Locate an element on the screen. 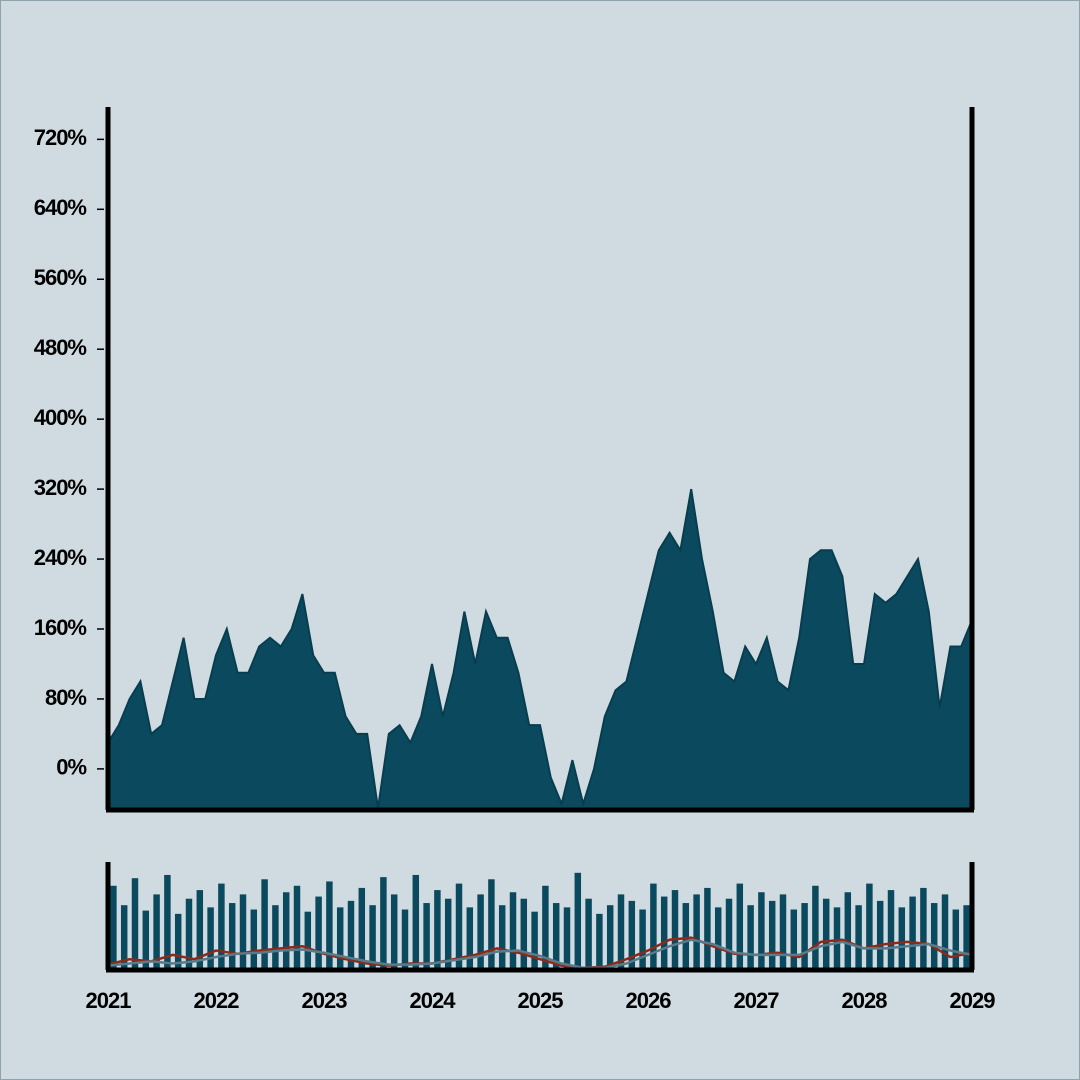 This screenshot has width=1080, height=1080. x-tick-label: 2022 is located at coordinates (217, 1000).